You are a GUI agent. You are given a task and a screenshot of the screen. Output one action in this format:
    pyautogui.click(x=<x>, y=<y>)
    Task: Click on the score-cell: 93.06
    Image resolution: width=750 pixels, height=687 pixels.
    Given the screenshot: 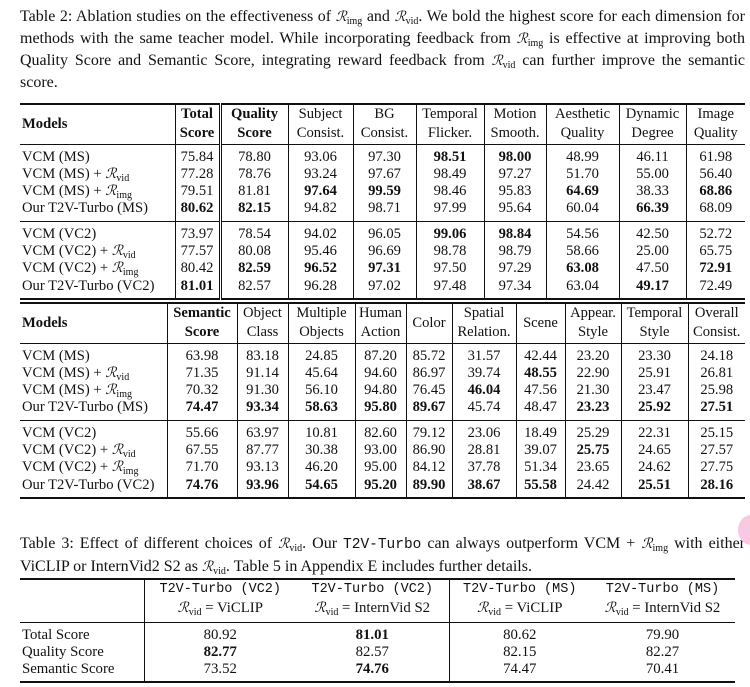 What is the action you would take?
    pyautogui.click(x=320, y=154)
    